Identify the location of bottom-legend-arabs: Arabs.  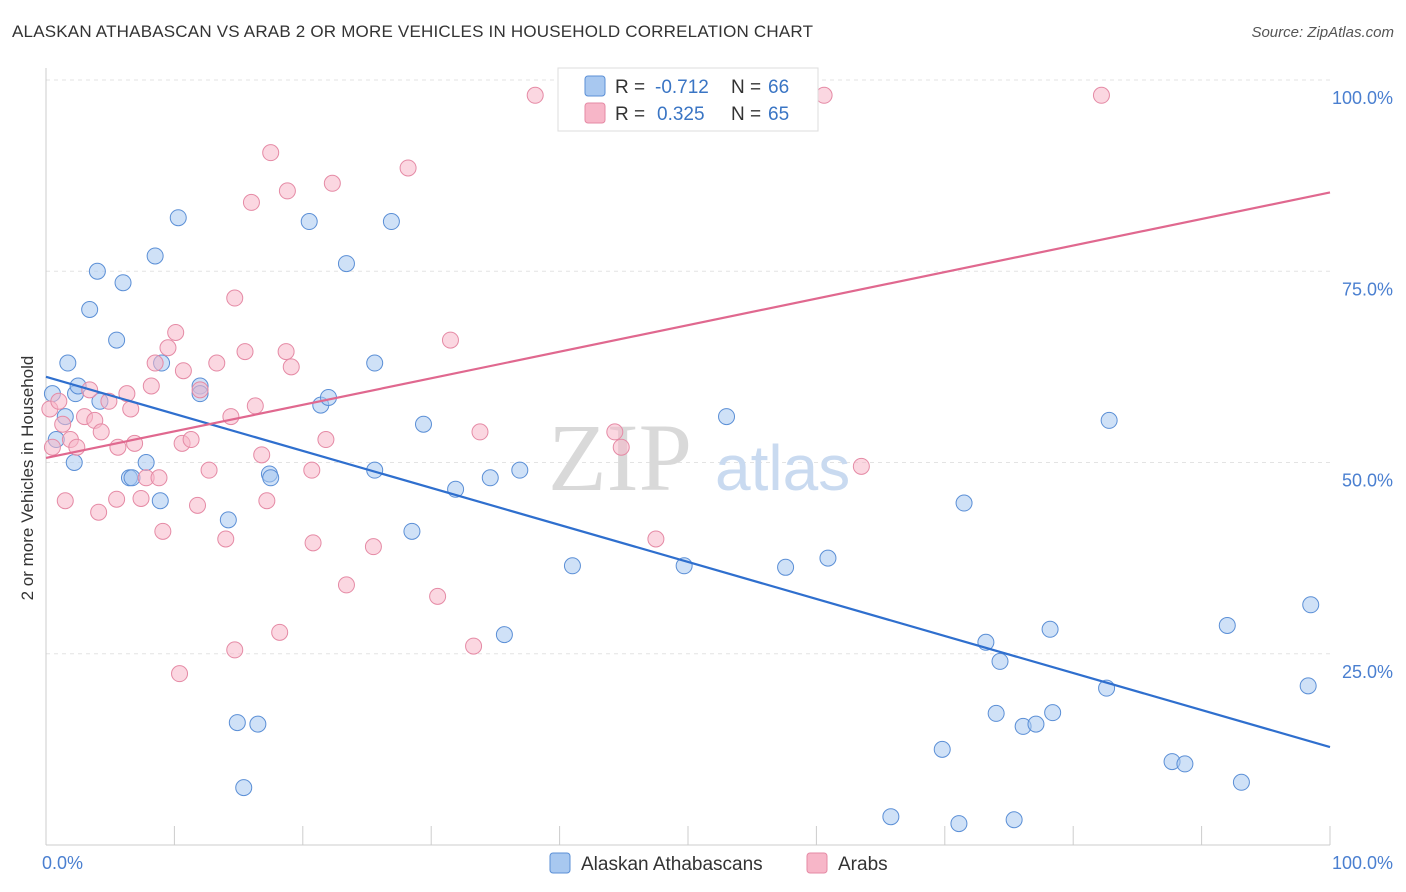
(863, 864).